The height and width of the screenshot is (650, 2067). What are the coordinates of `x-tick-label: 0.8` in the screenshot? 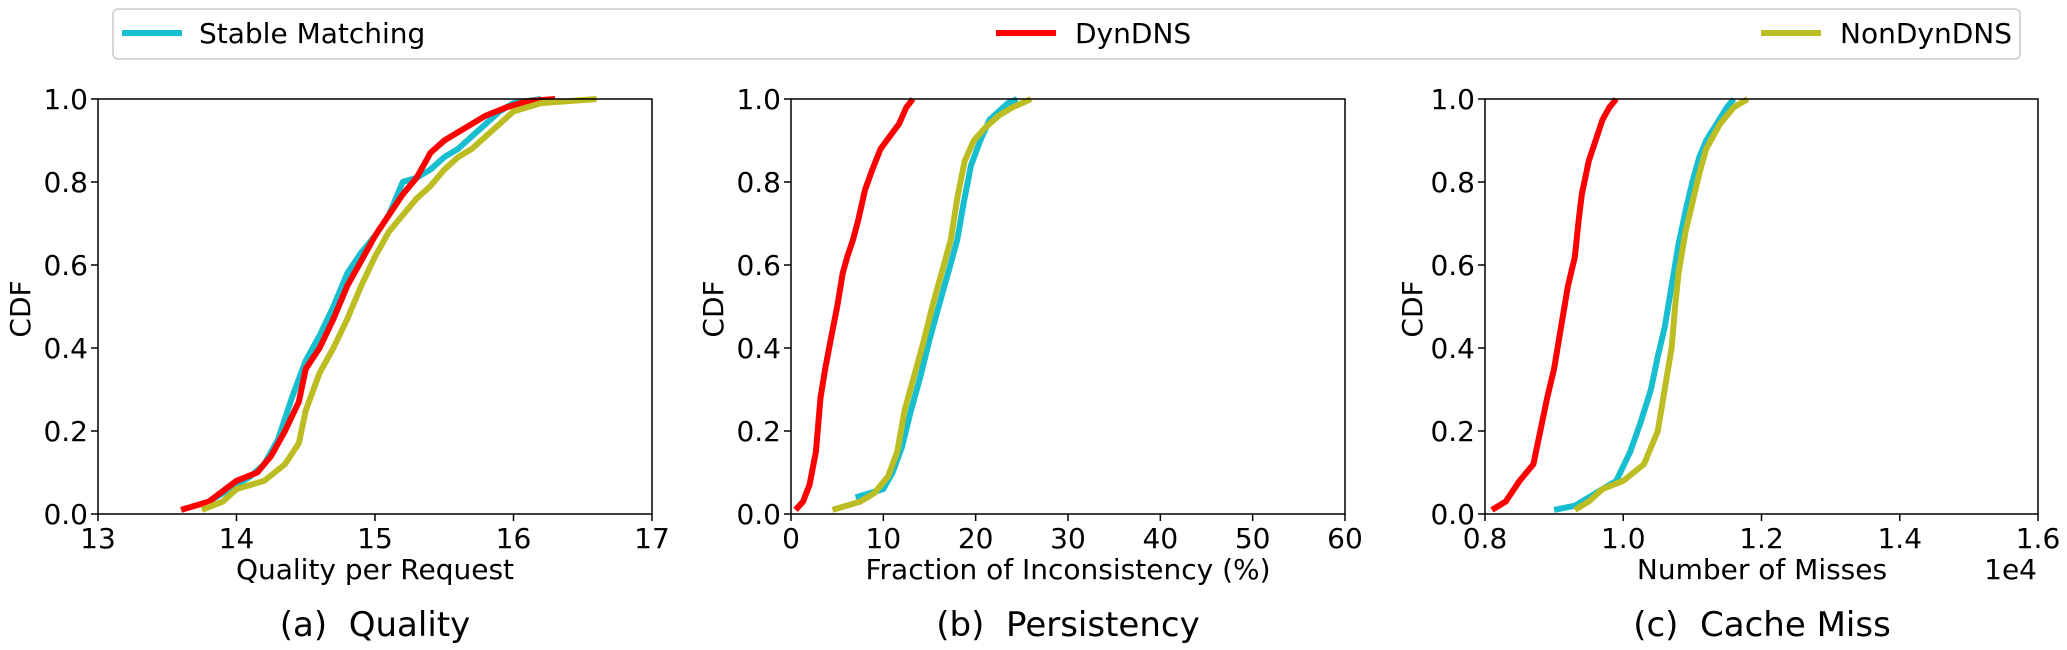 It's located at (1485, 538).